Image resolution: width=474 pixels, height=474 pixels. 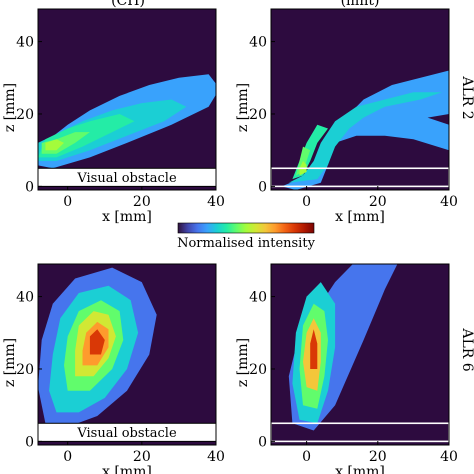 I want to click on colorbar-label: Normalised intensity, so click(x=246, y=243).